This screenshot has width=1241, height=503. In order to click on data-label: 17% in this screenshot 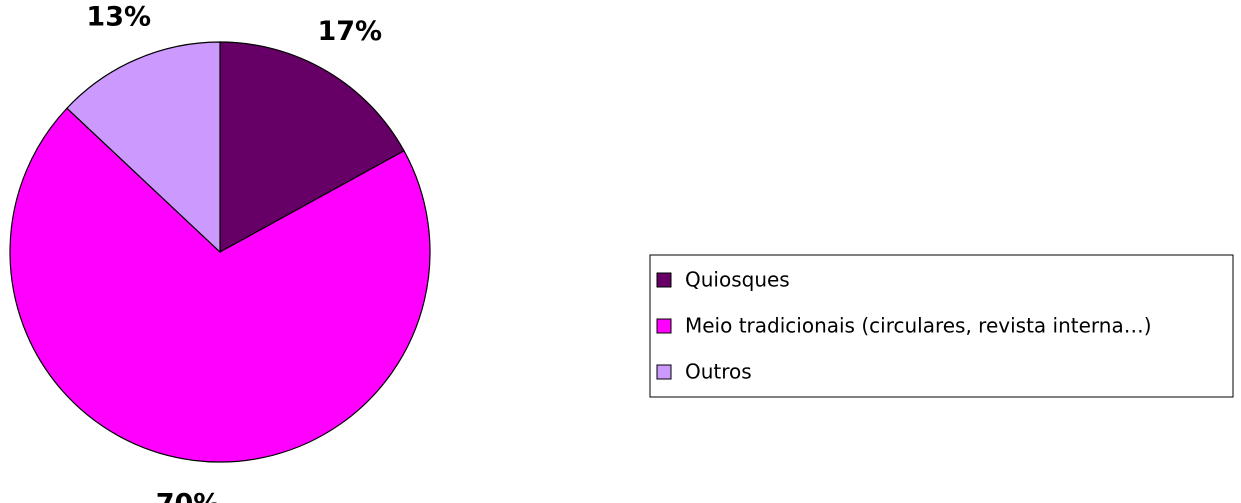, I will do `click(349, 31)`.